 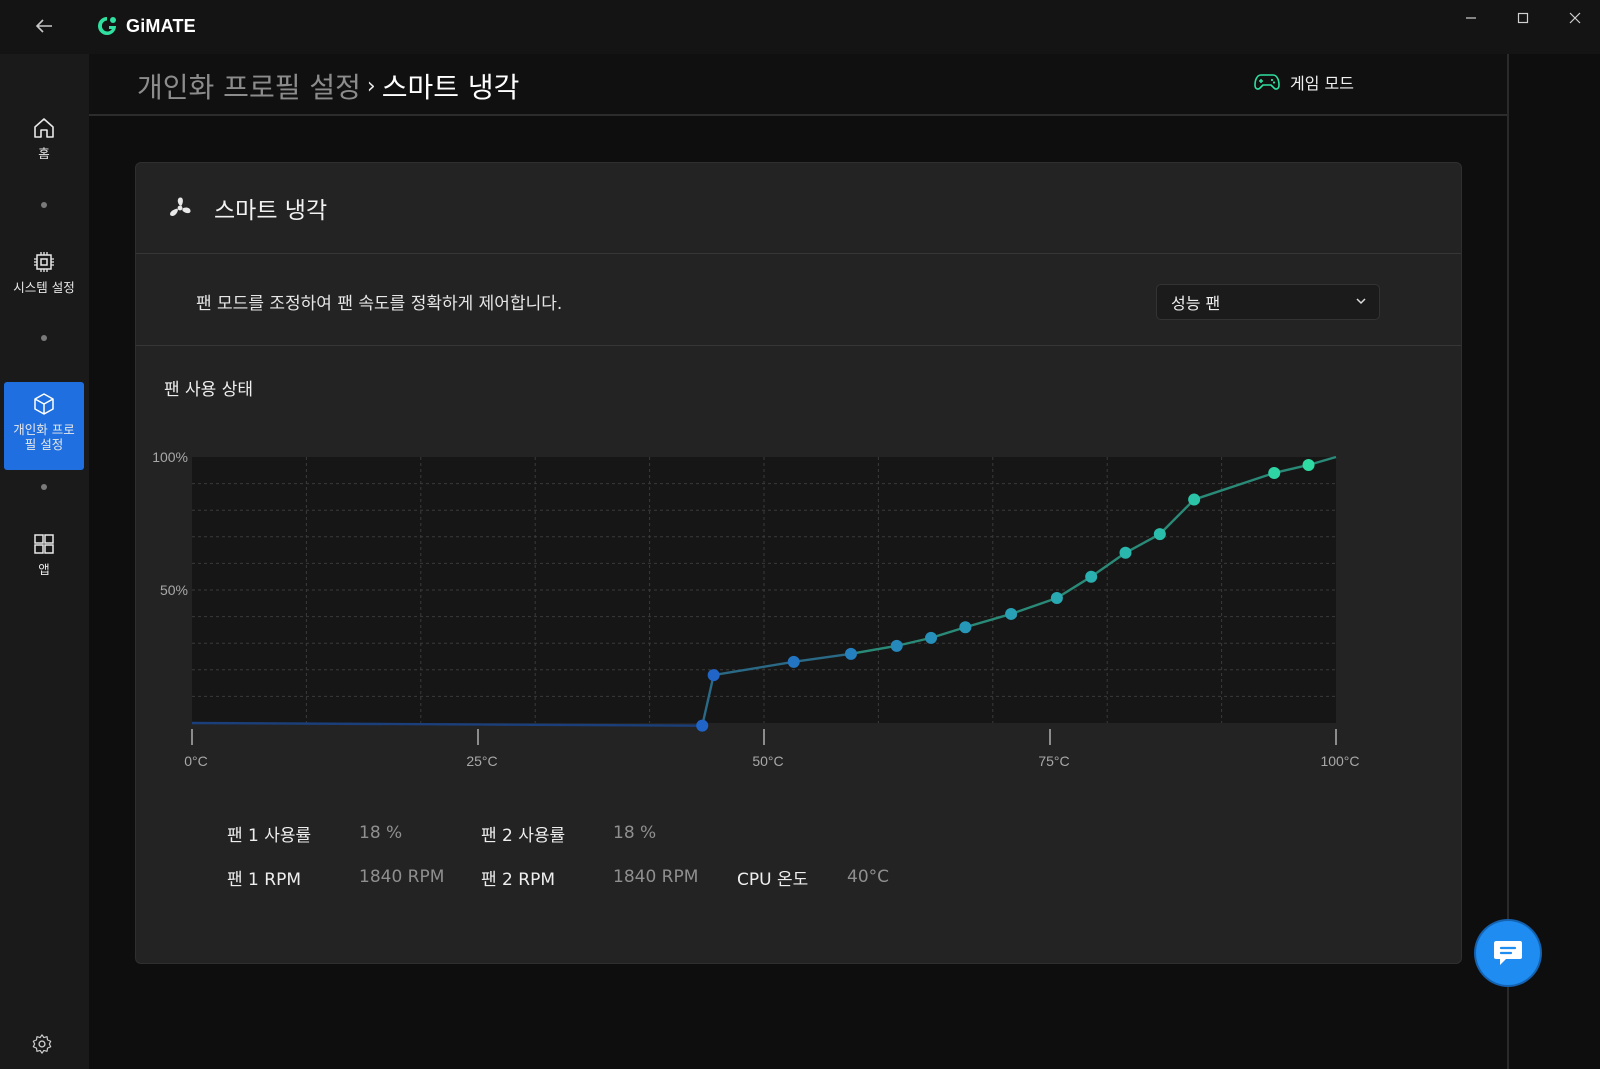 What do you see at coordinates (402, 877) in the screenshot?
I see `fan1-rpm-value: 1840 RPM` at bounding box center [402, 877].